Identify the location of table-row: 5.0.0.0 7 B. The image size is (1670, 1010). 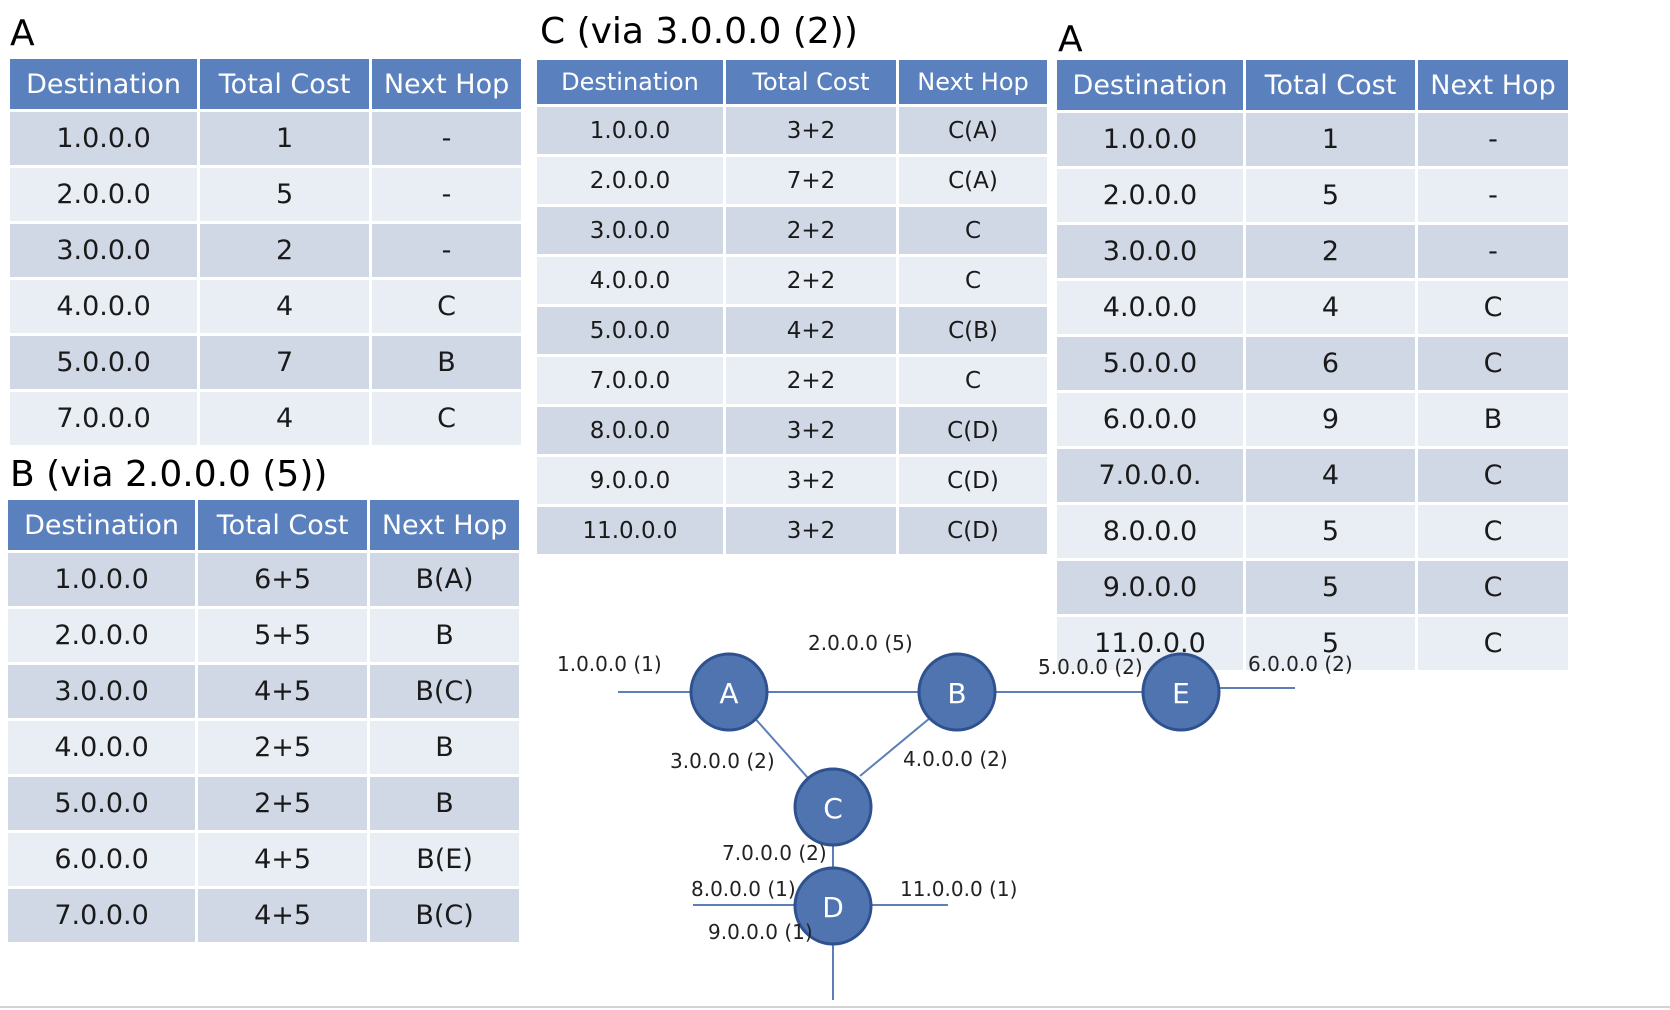
(265, 362).